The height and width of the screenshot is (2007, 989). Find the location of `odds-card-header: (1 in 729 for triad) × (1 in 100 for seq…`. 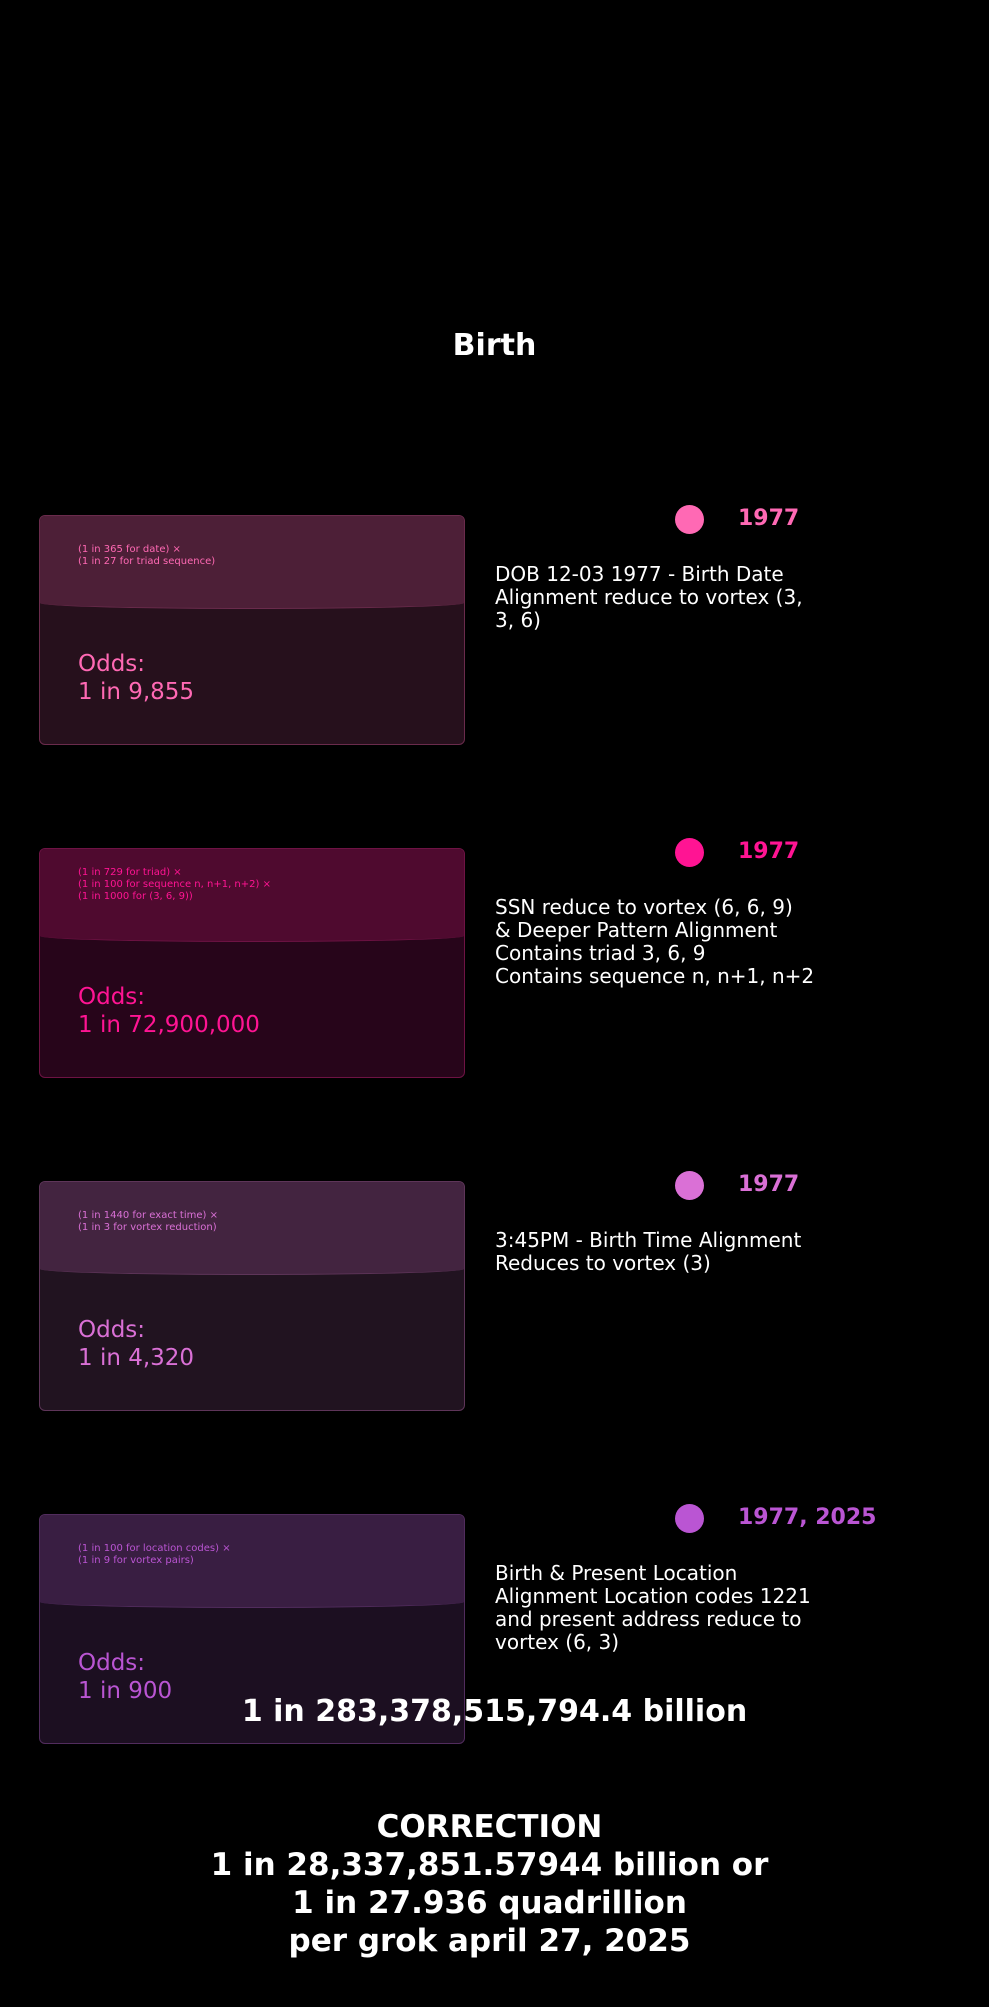

odds-card-header: (1 in 729 for triad) × (1 in 100 for seq… is located at coordinates (252, 895).